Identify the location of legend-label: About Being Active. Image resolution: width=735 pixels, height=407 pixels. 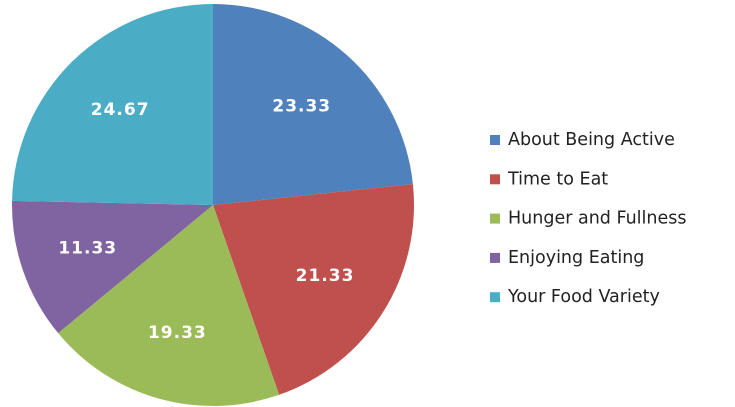
(591, 140).